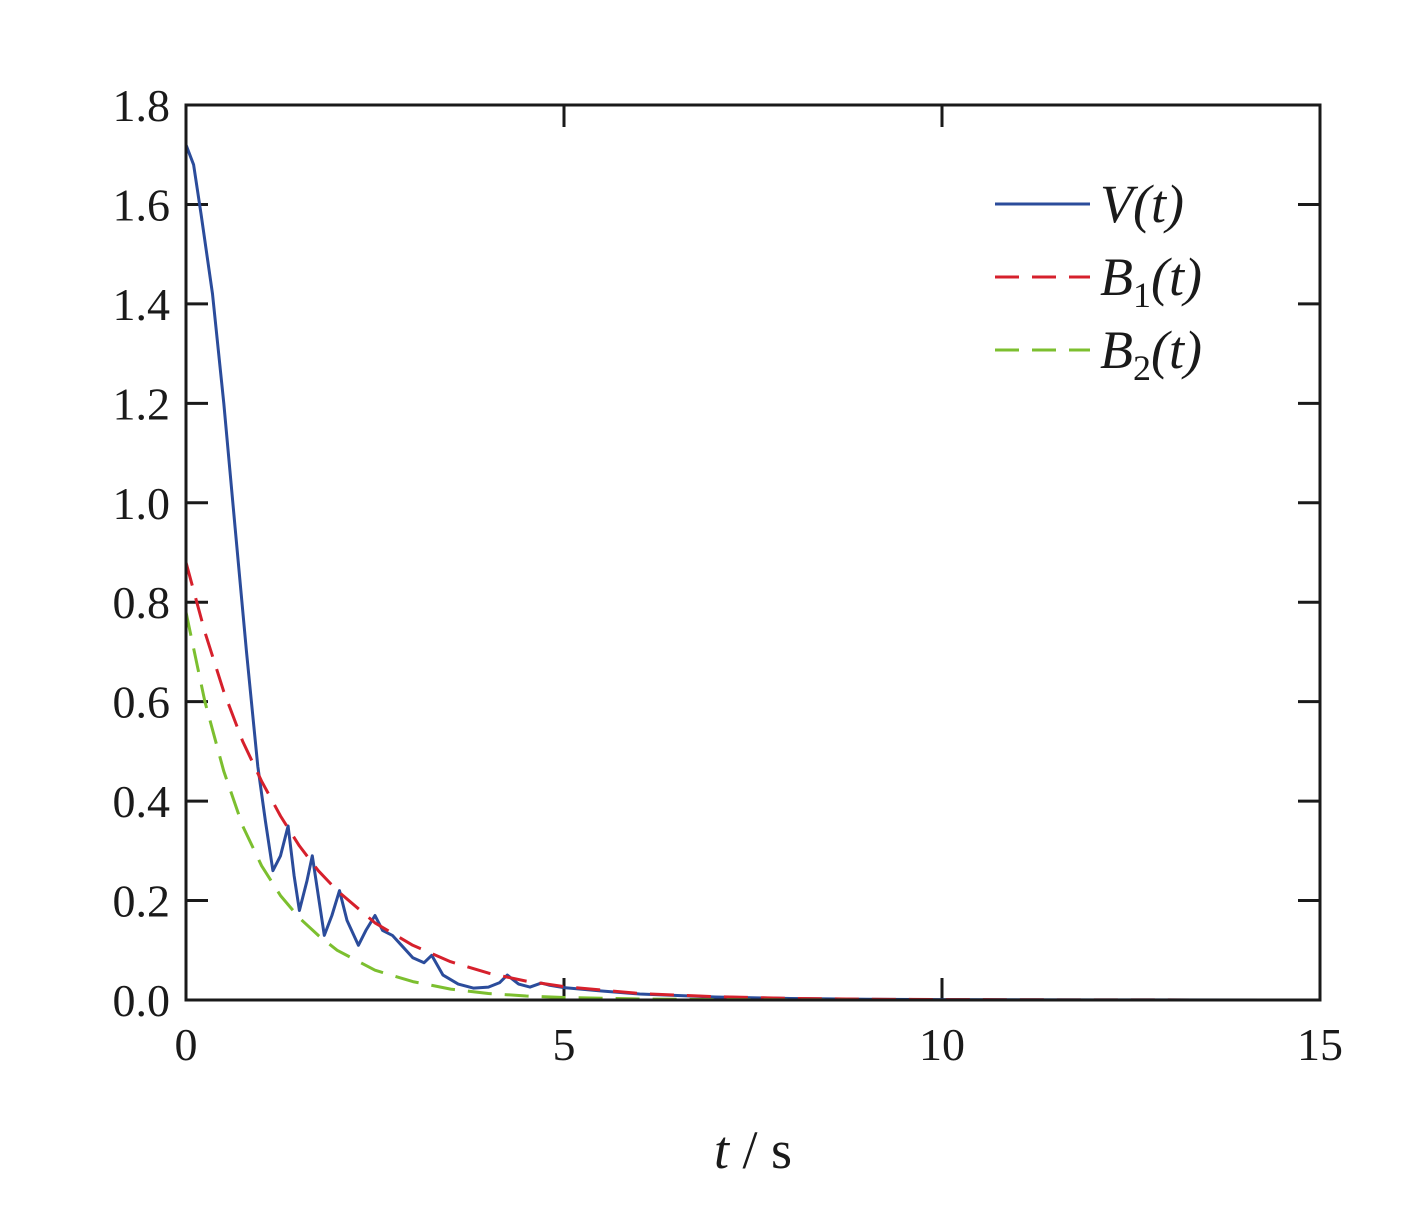 The width and height of the screenshot is (1424, 1218). I want to click on y-tick-label: 0.0, so click(142, 1000).